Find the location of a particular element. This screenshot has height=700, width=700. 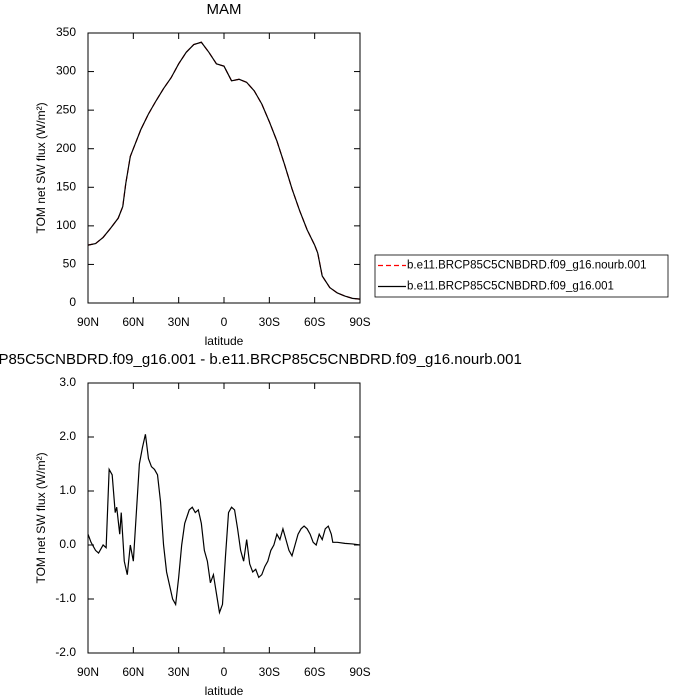

y-tick-label: 3.0 is located at coordinates (67, 382).